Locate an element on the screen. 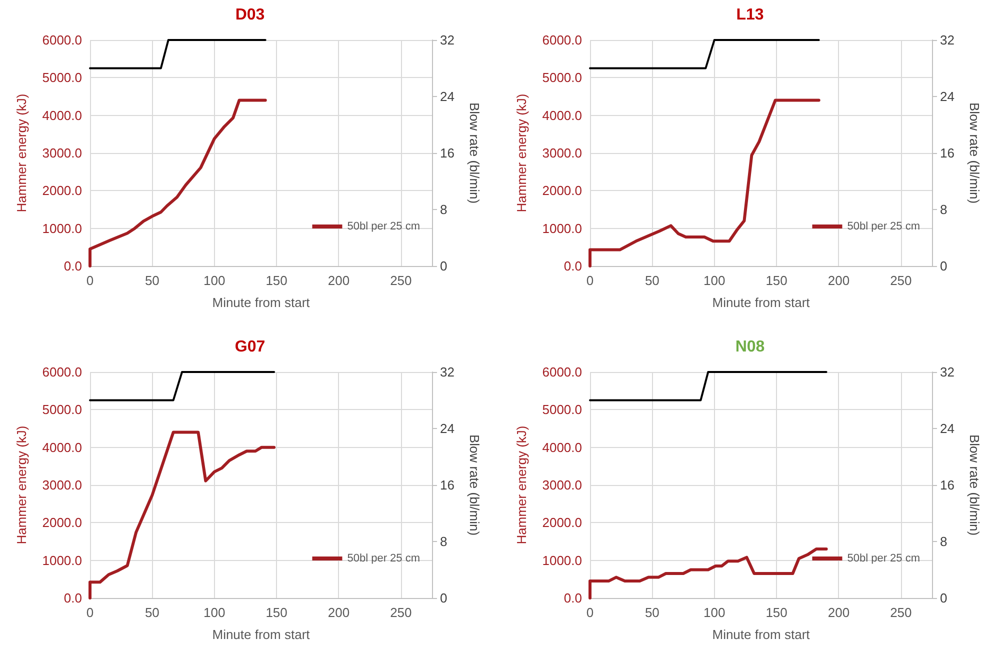 The height and width of the screenshot is (664, 1000). chart-title: D03 is located at coordinates (250, 15).